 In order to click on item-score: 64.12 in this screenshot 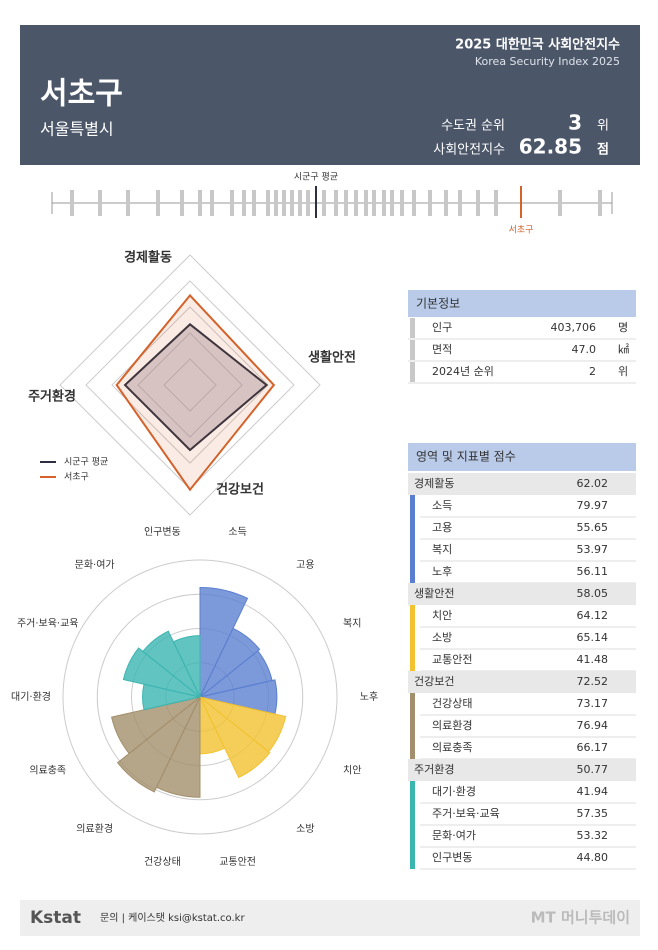, I will do `click(593, 615)`.